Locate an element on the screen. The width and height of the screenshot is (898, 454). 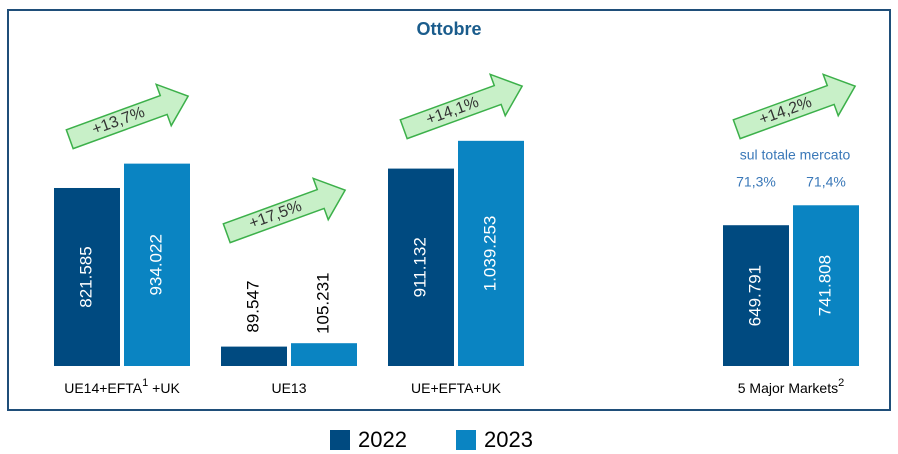
value-label: 649.791 is located at coordinates (754, 295).